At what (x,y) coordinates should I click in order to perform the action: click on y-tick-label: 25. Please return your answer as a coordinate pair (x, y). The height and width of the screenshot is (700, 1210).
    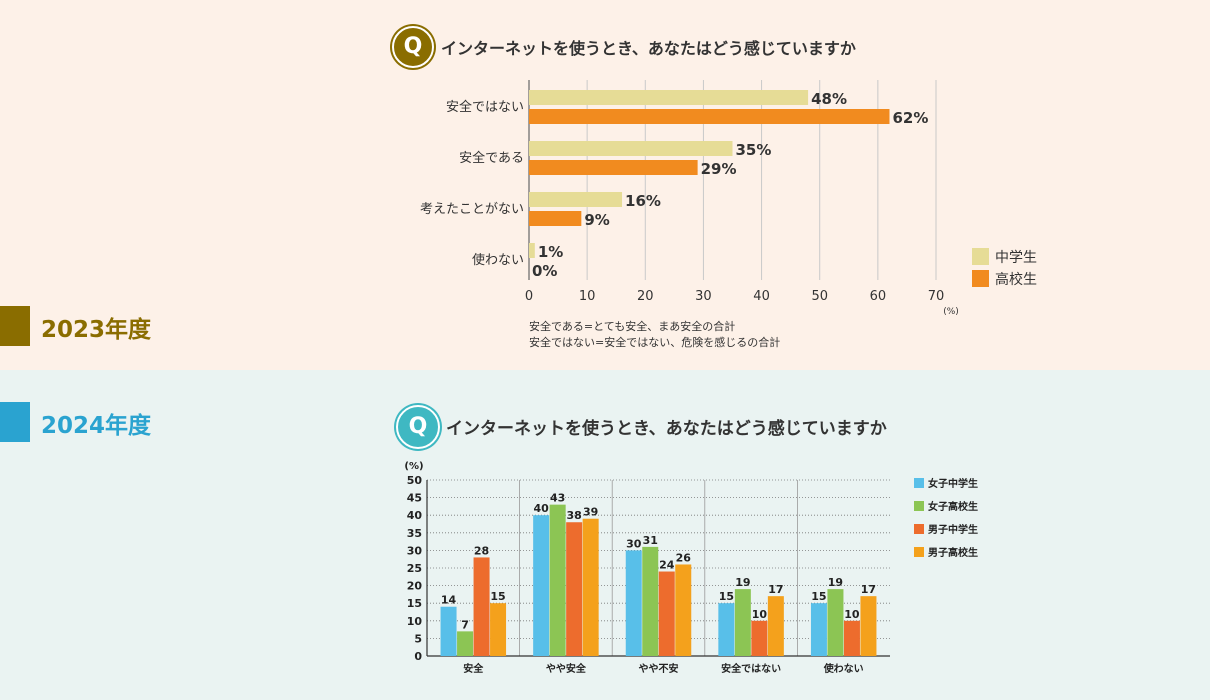
    Looking at the image, I should click on (414, 568).